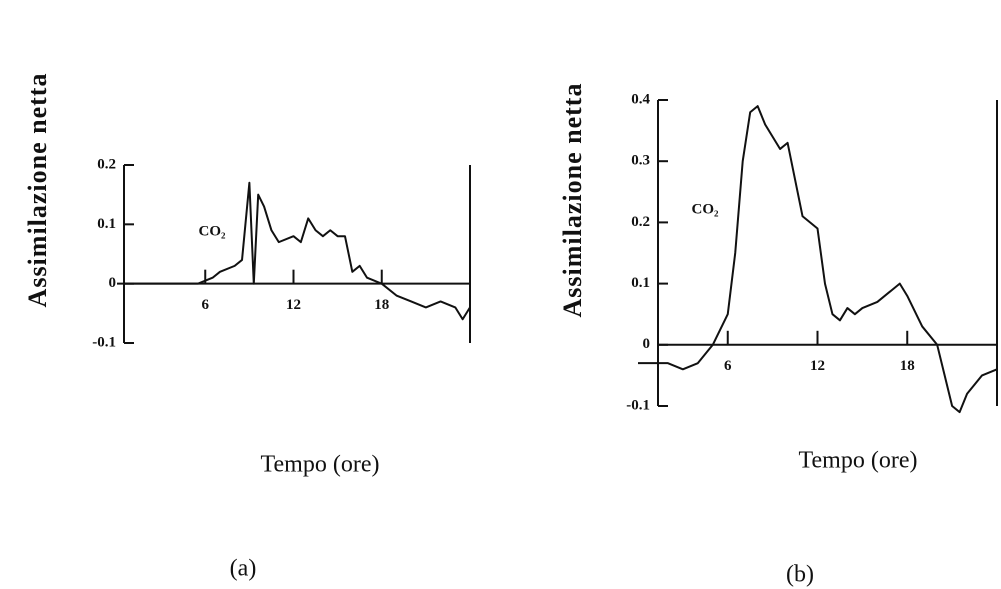 The width and height of the screenshot is (1001, 589). Describe the element at coordinates (640, 161) in the screenshot. I see `y-tick-label: 0.3` at that location.